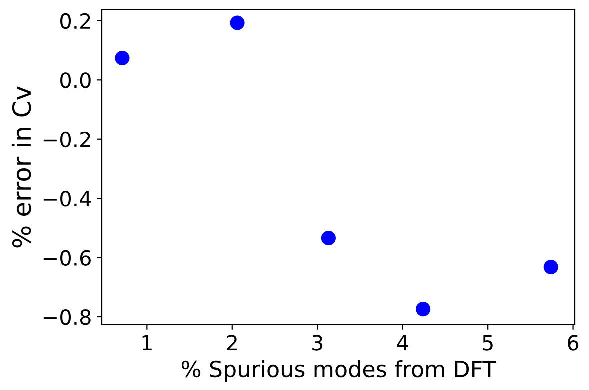  Describe the element at coordinates (317, 343) in the screenshot. I see `x-tick-label: 3` at that location.